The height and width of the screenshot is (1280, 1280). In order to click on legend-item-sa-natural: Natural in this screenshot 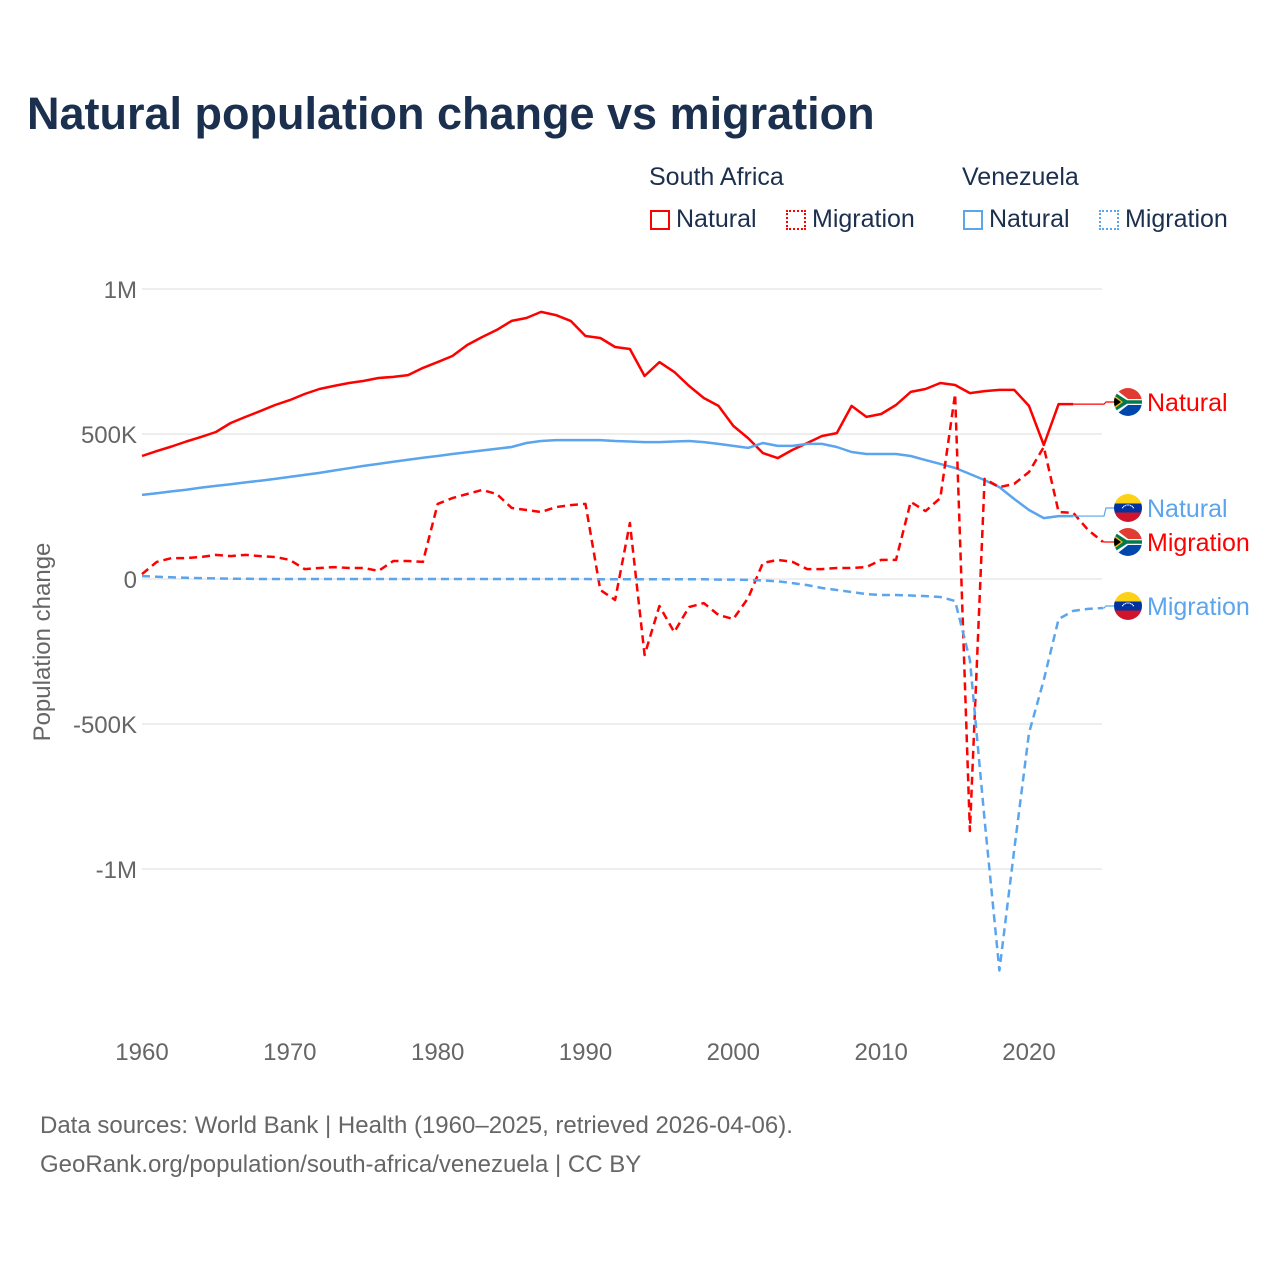, I will do `click(703, 219)`.